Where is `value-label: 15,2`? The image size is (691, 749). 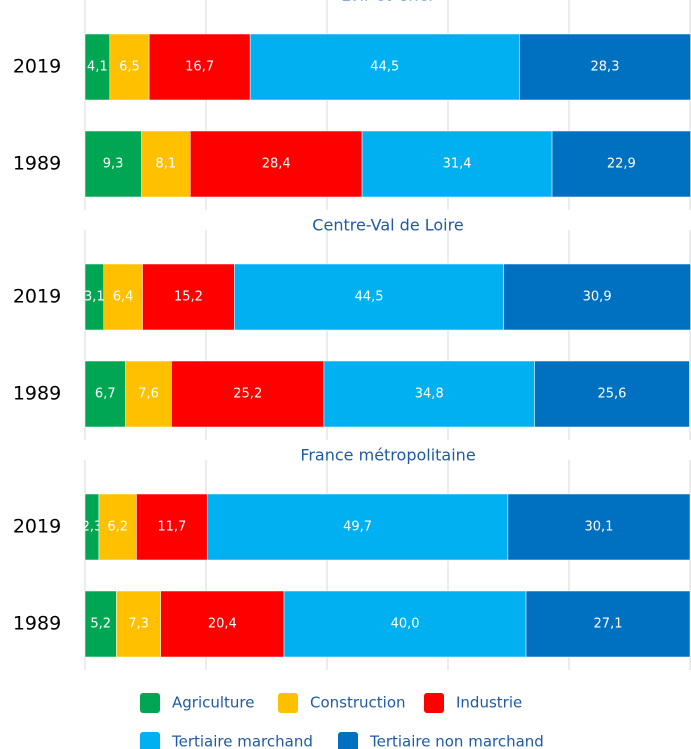 value-label: 15,2 is located at coordinates (188, 297).